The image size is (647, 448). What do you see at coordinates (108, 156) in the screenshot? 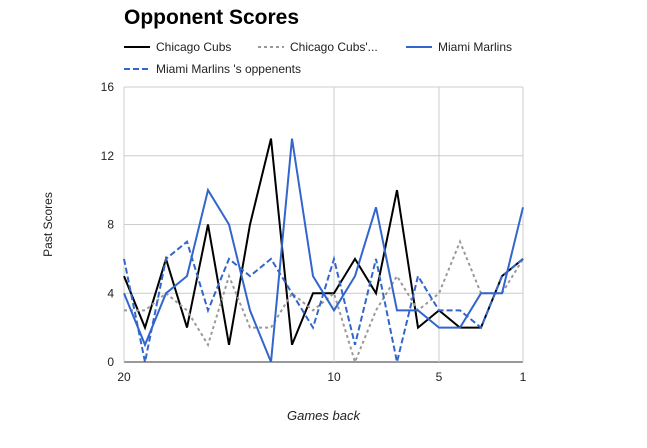
I see `y-tick-label: 12` at bounding box center [108, 156].